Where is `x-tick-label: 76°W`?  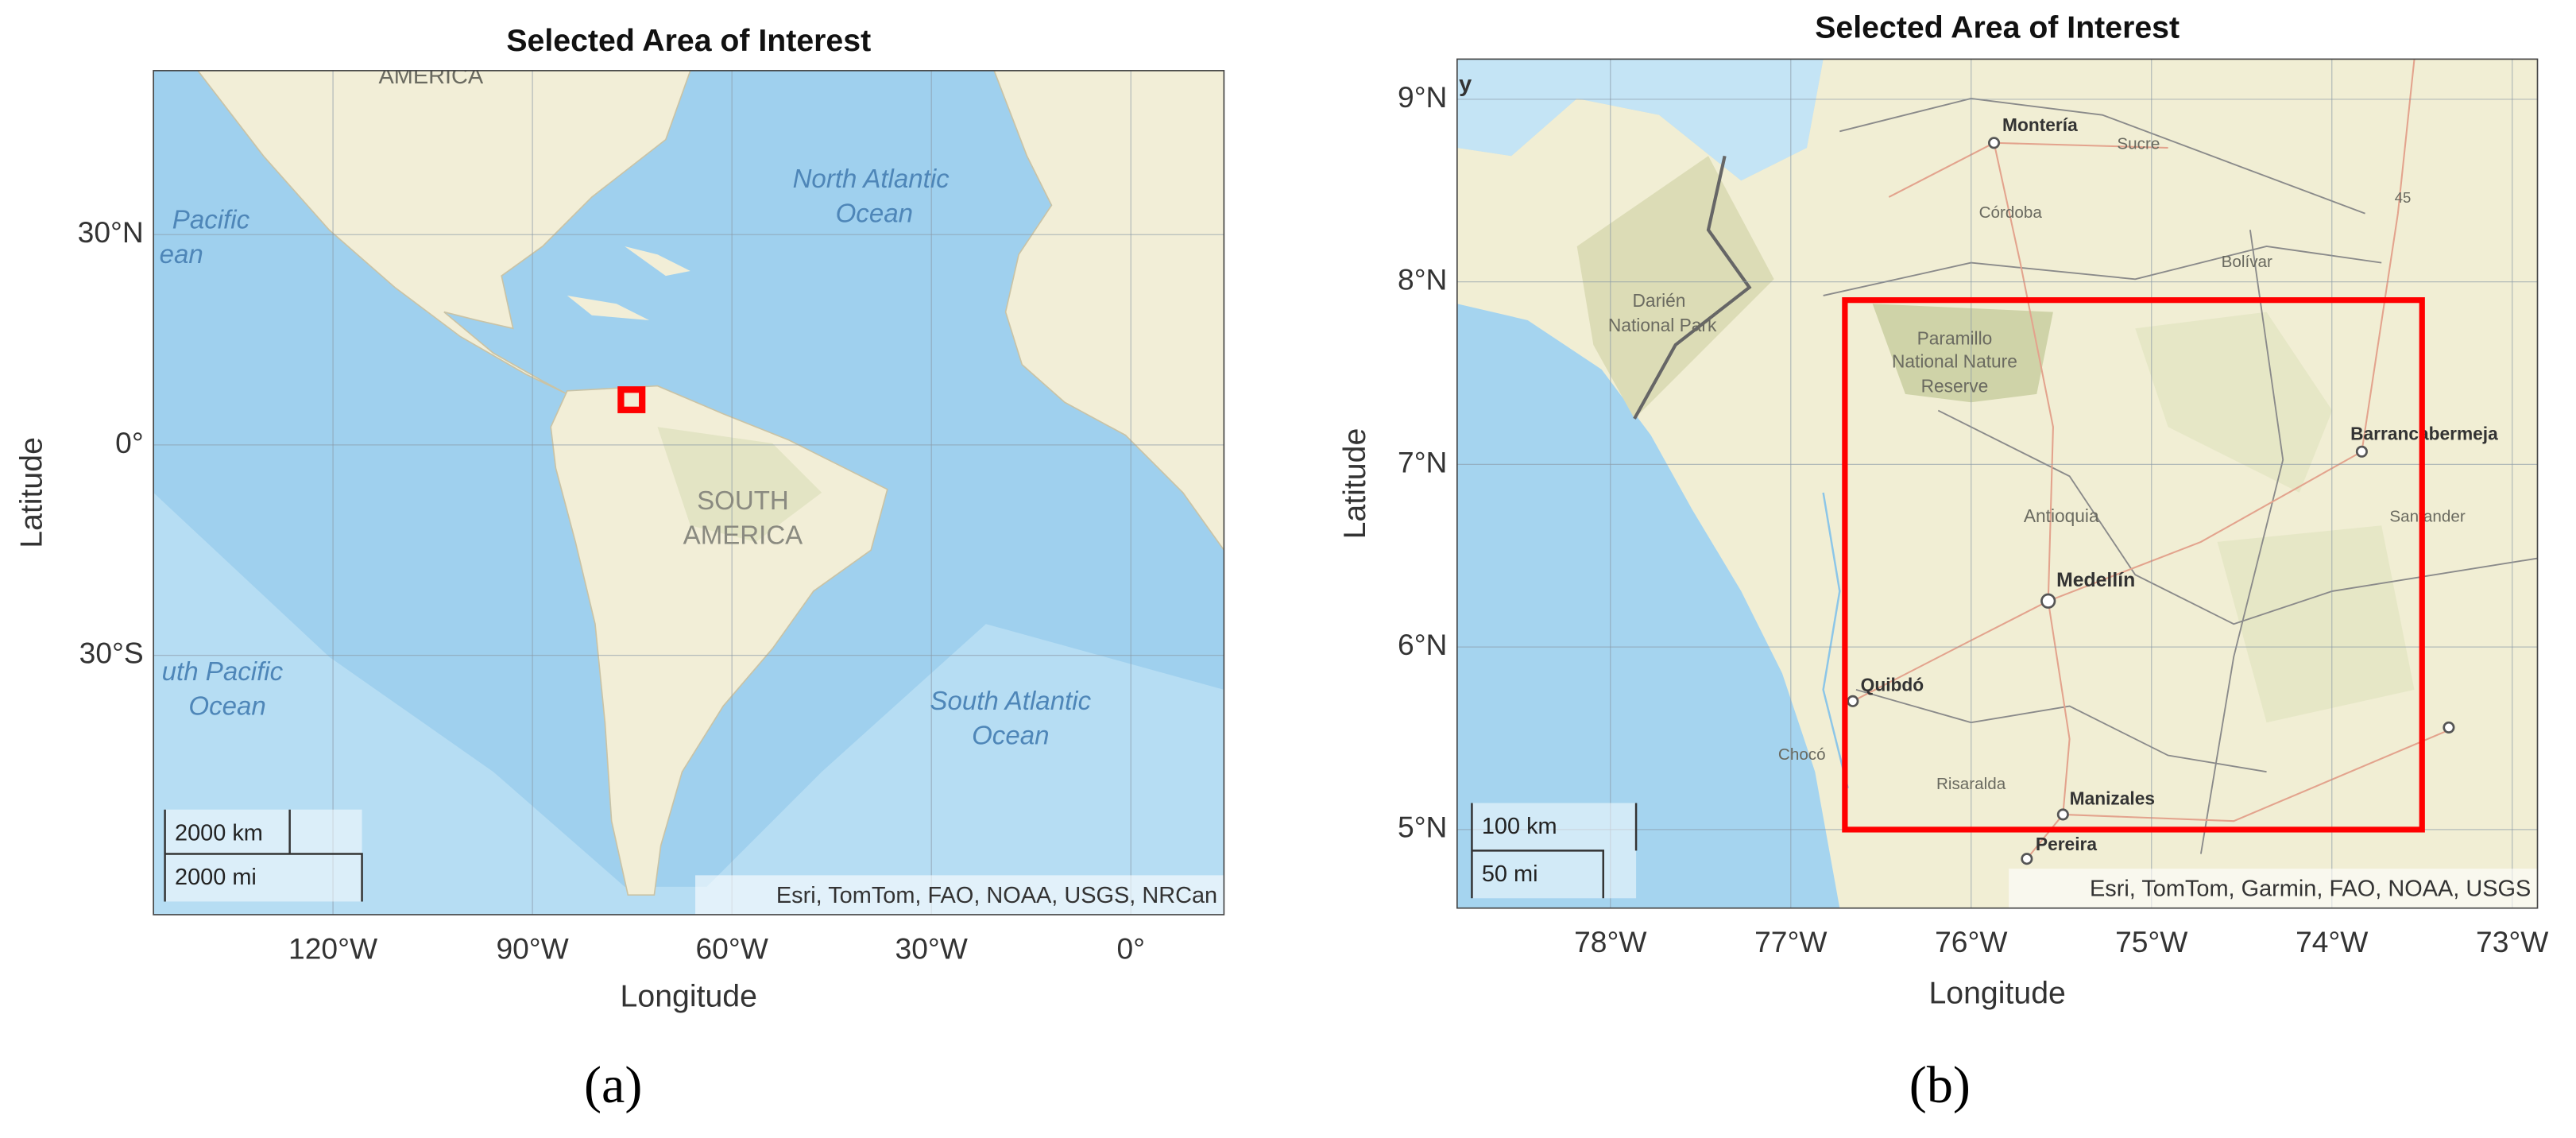 x-tick-label: 76°W is located at coordinates (1971, 941).